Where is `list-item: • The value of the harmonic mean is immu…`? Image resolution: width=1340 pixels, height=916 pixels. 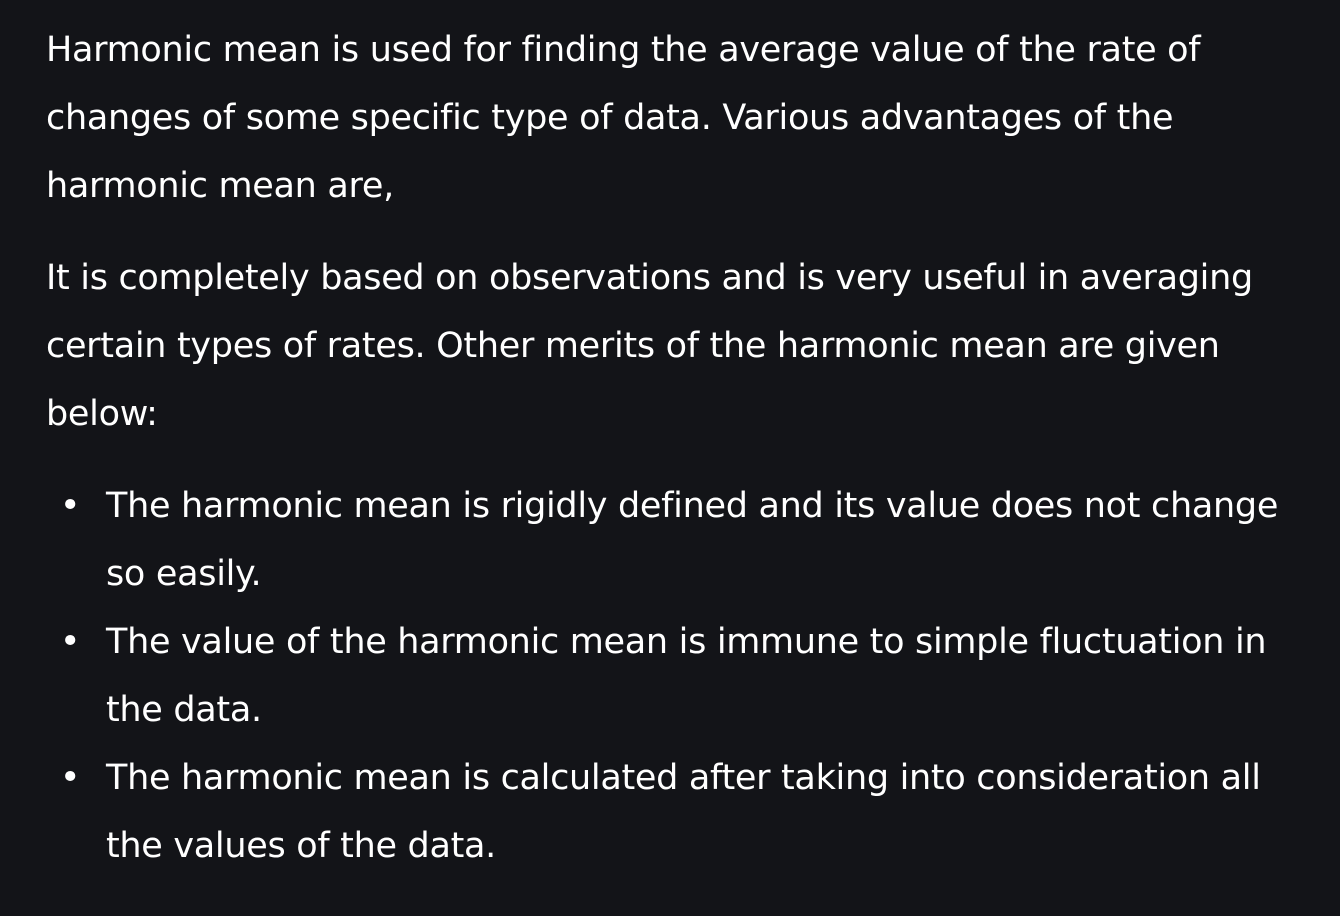
list-item: • The value of the harmonic mean is immu… is located at coordinates (673, 676).